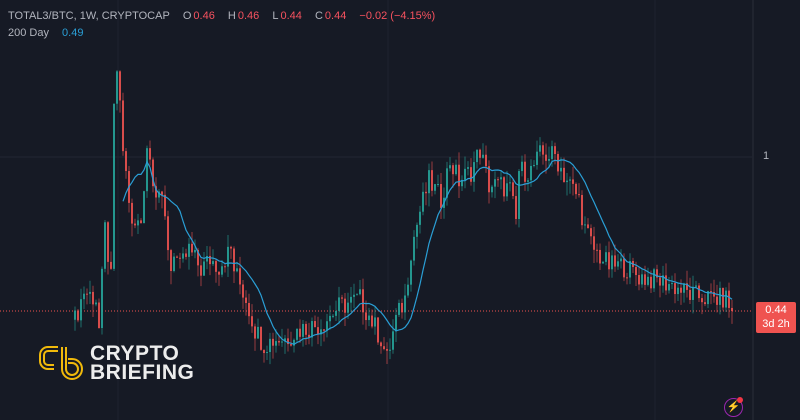 The width and height of the screenshot is (800, 420). What do you see at coordinates (28, 33) in the screenshot?
I see `ma-label: 200 Day` at bounding box center [28, 33].